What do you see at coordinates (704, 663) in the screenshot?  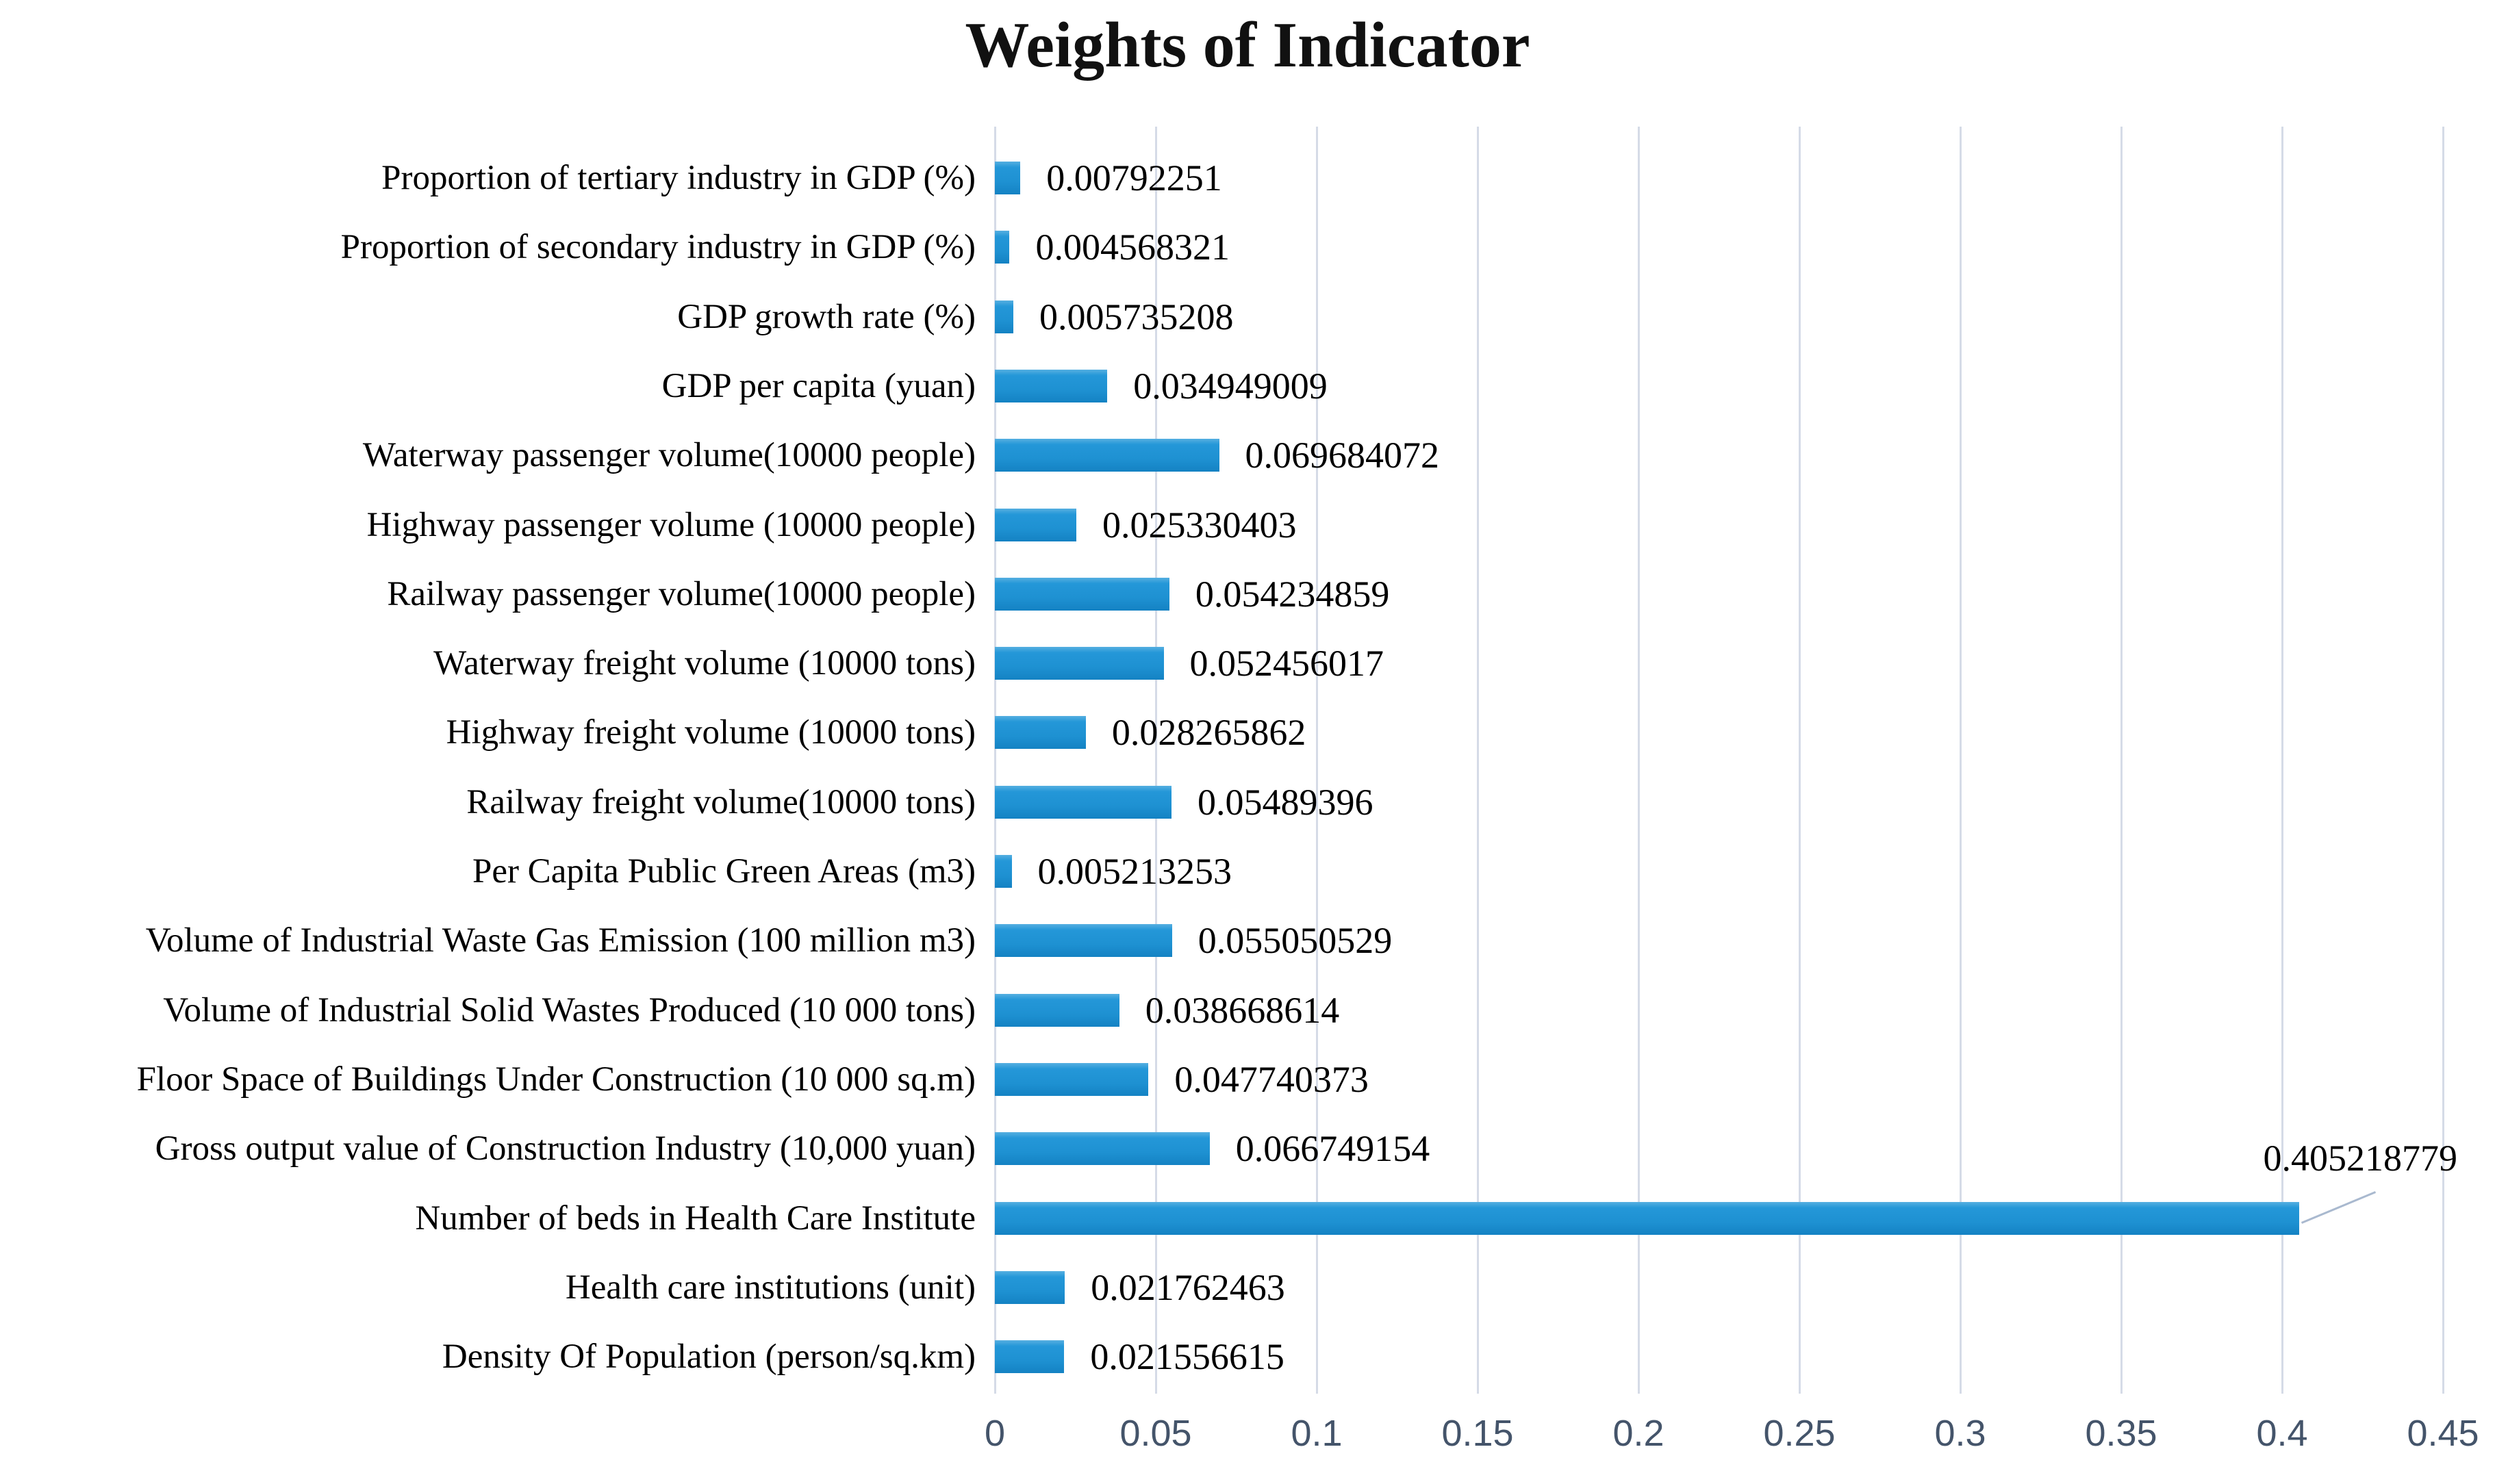 I see `category-label: Waterway freight volume (10000 tons)` at bounding box center [704, 663].